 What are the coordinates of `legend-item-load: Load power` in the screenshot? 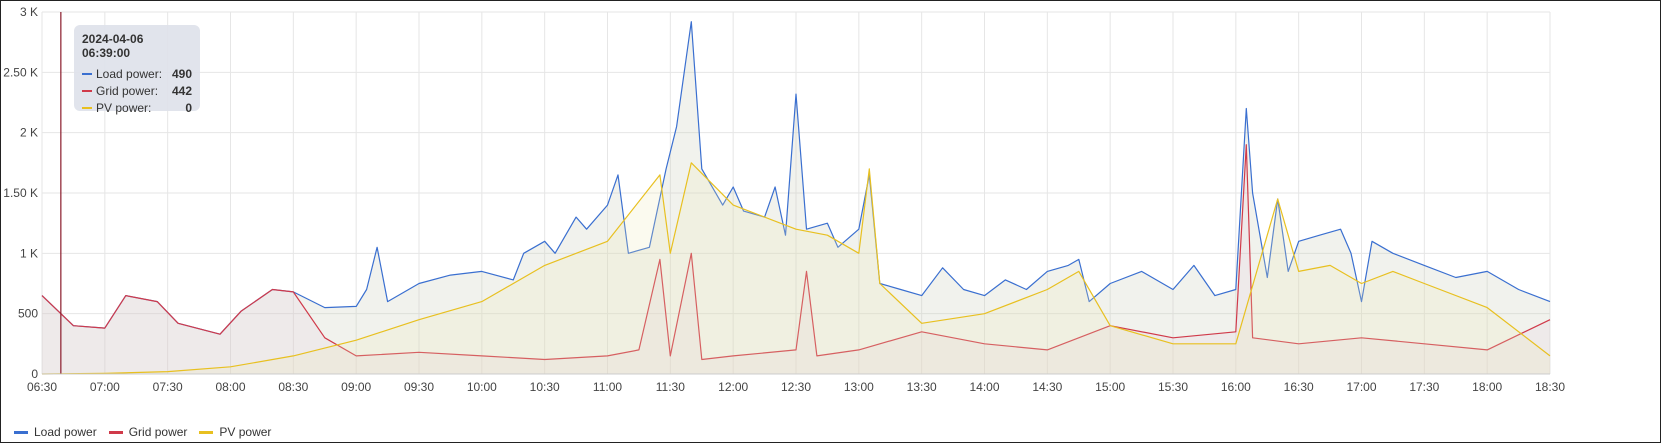 It's located at (55, 432).